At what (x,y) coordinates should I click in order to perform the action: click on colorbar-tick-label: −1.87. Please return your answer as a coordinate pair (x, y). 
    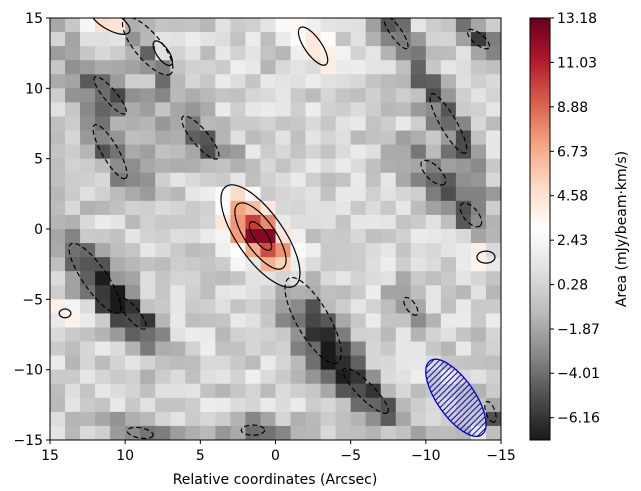
    Looking at the image, I should click on (578, 330).